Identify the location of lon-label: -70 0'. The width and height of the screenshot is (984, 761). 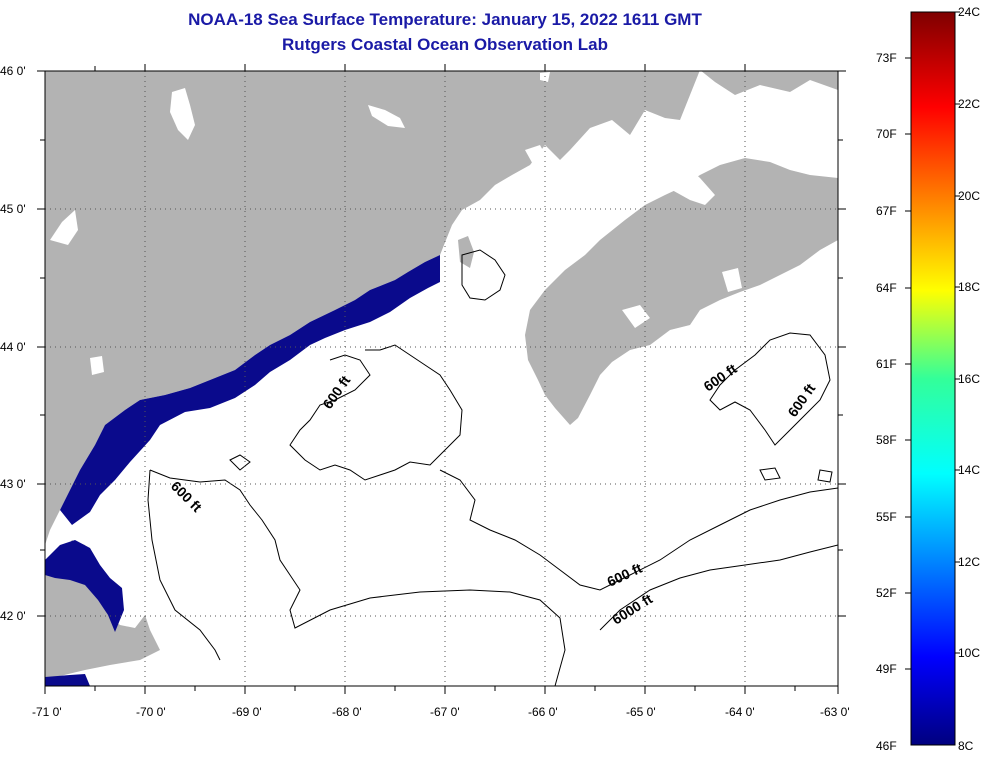
(151, 712).